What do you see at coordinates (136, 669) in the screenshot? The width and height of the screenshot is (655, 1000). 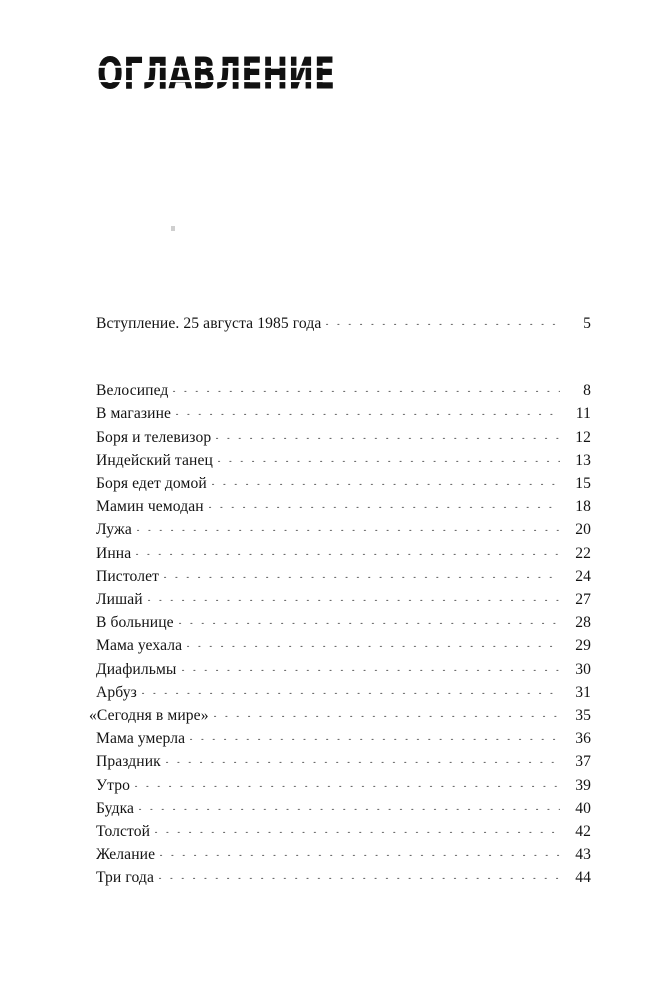 I see `toc-entry-title: Диафильмы` at bounding box center [136, 669].